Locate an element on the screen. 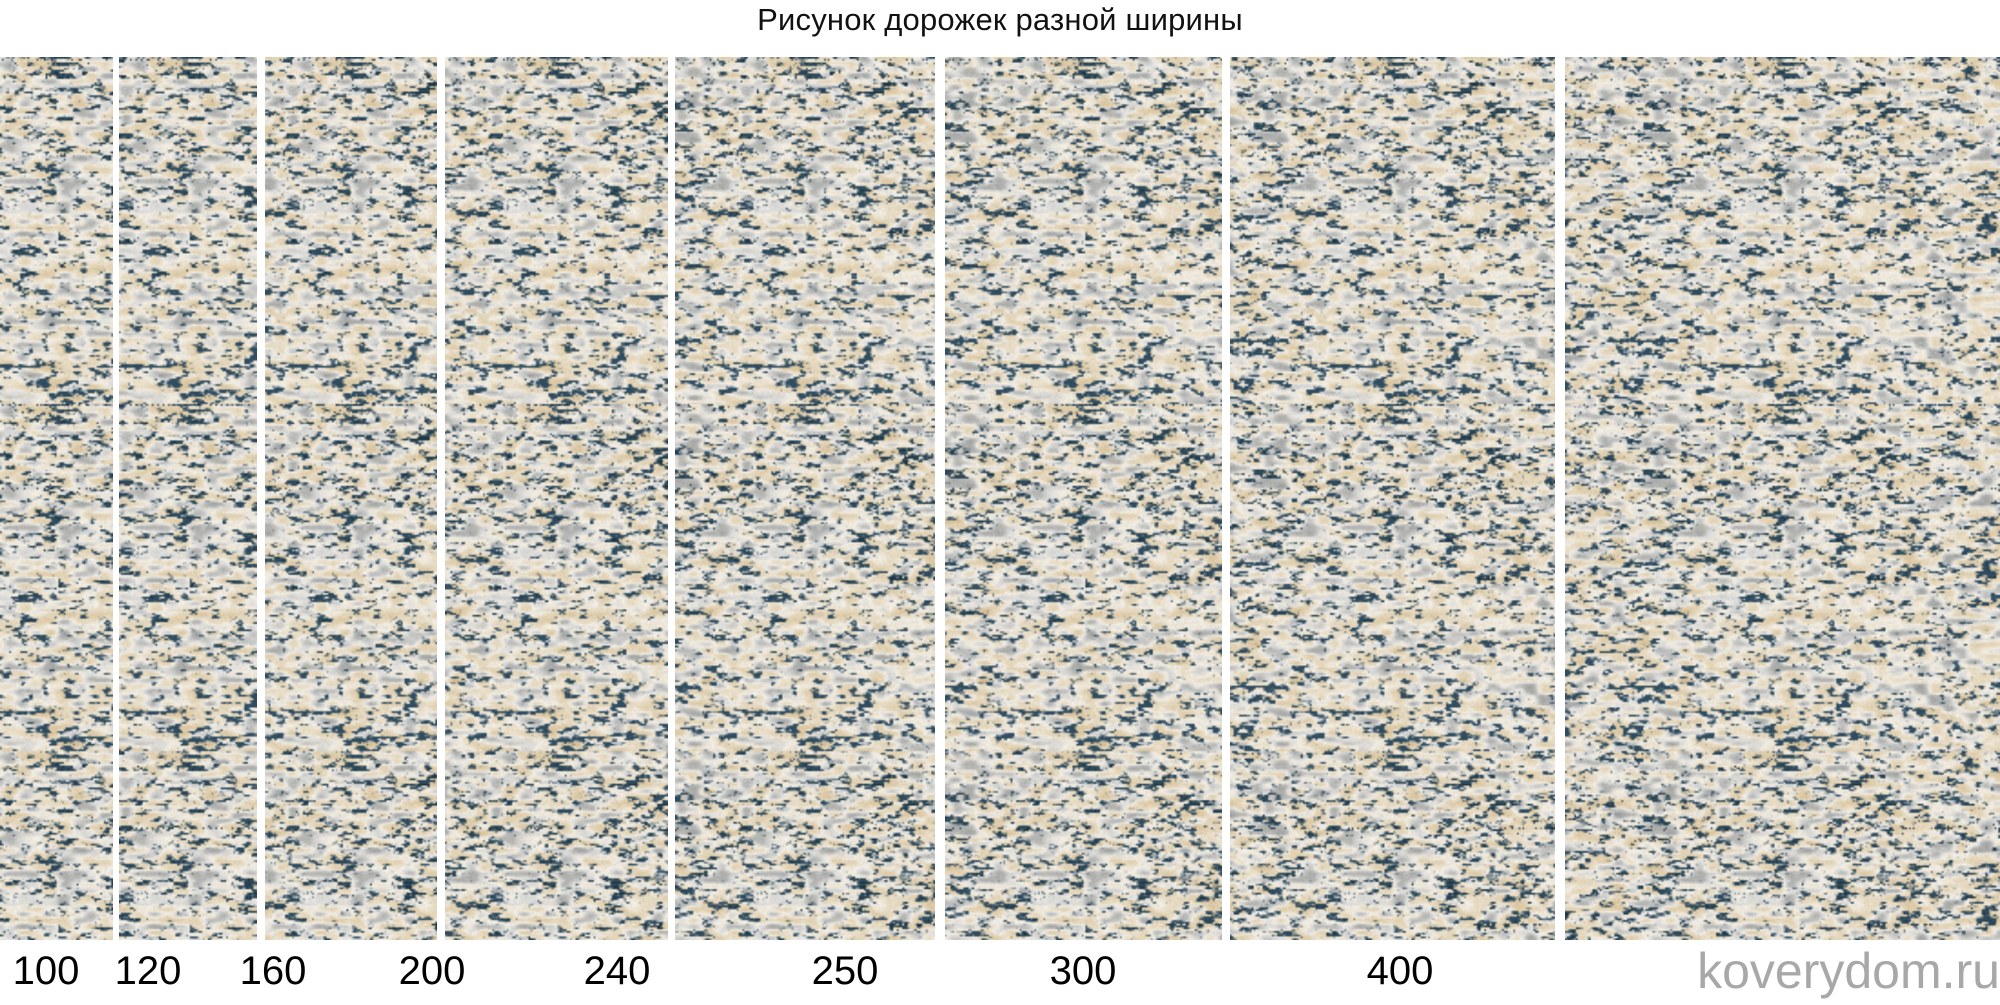  page-title: Рисунок дорожек разной ширины is located at coordinates (1000, 19).